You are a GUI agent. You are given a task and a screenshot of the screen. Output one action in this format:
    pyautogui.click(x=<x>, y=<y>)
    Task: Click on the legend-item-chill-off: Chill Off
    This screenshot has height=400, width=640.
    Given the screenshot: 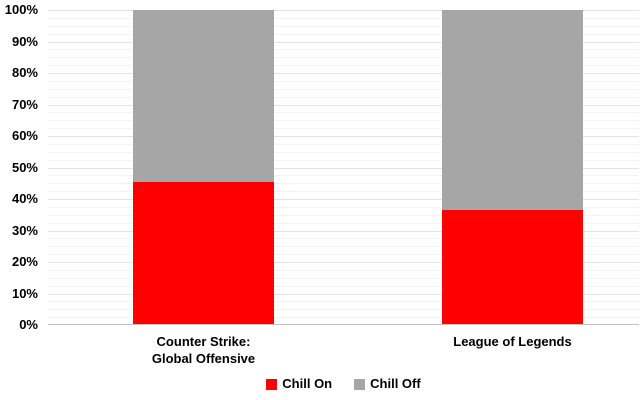 What is the action you would take?
    pyautogui.click(x=387, y=384)
    